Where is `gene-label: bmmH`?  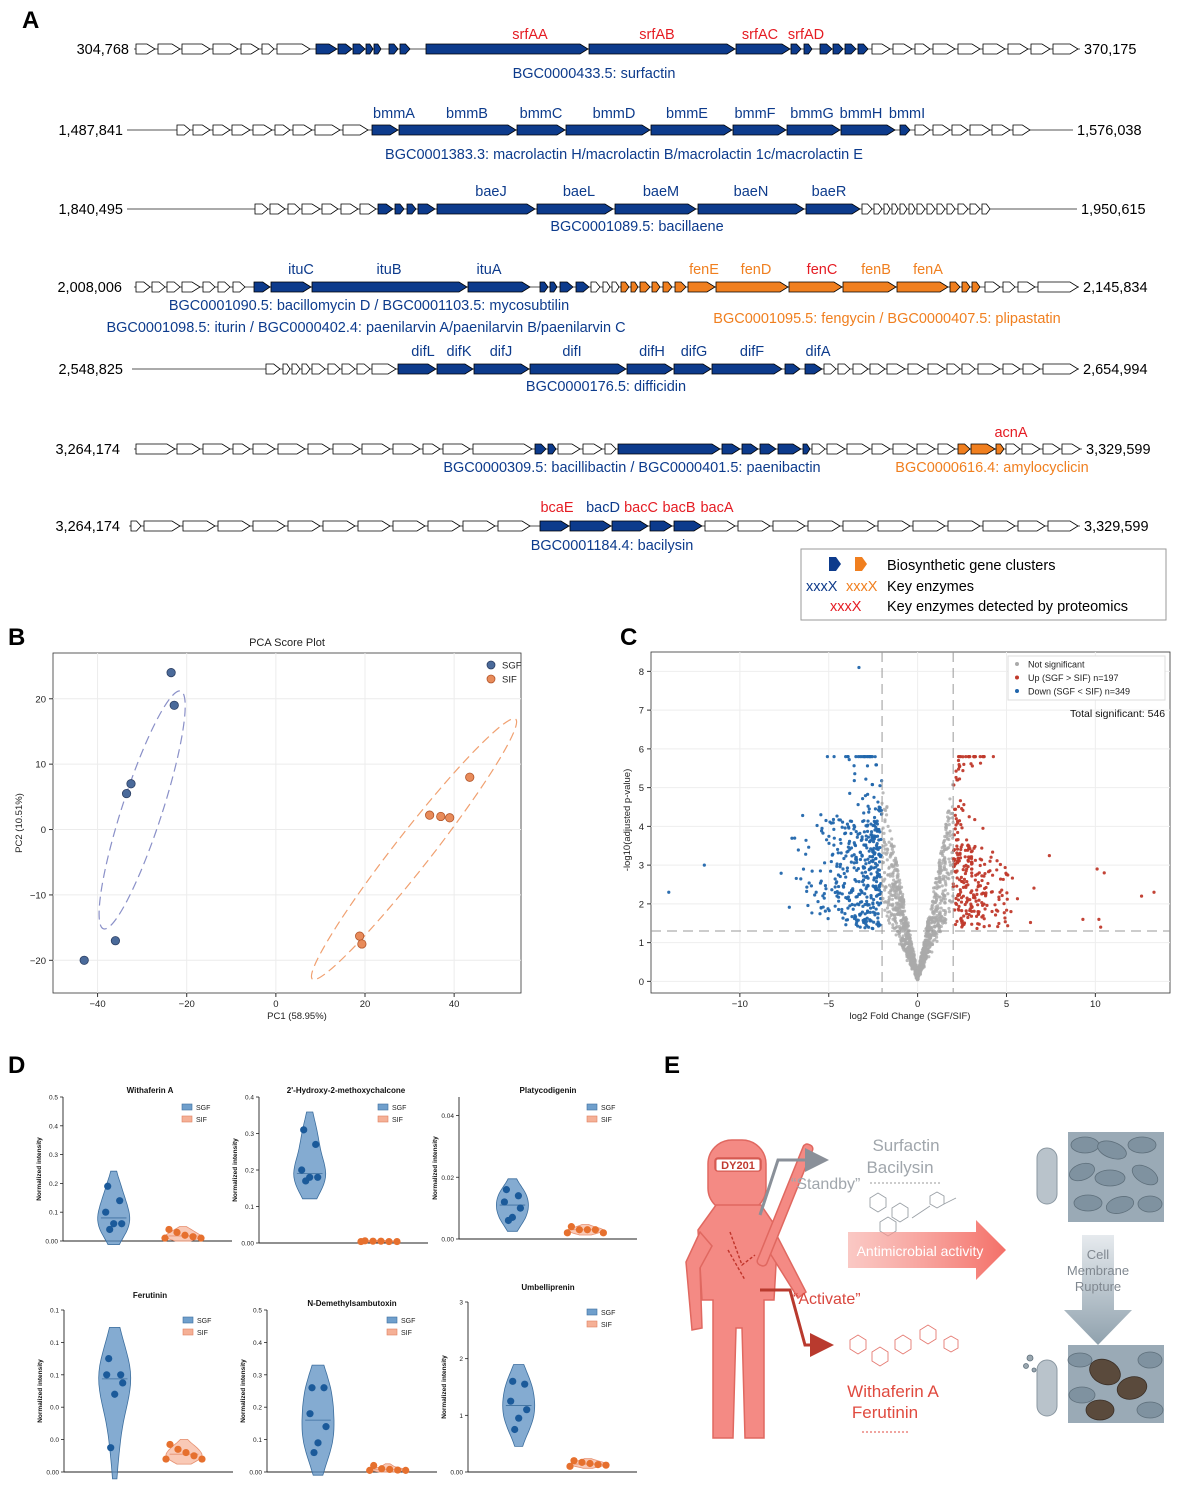
gene-label: bmmH is located at coordinates (861, 114).